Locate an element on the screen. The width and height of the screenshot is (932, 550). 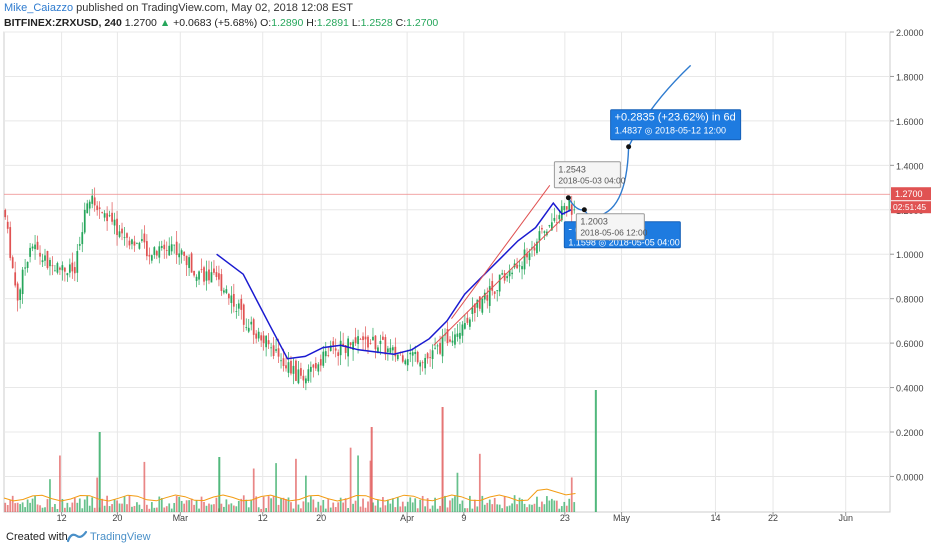
y-tick-label: 0.6000 is located at coordinates (910, 344).